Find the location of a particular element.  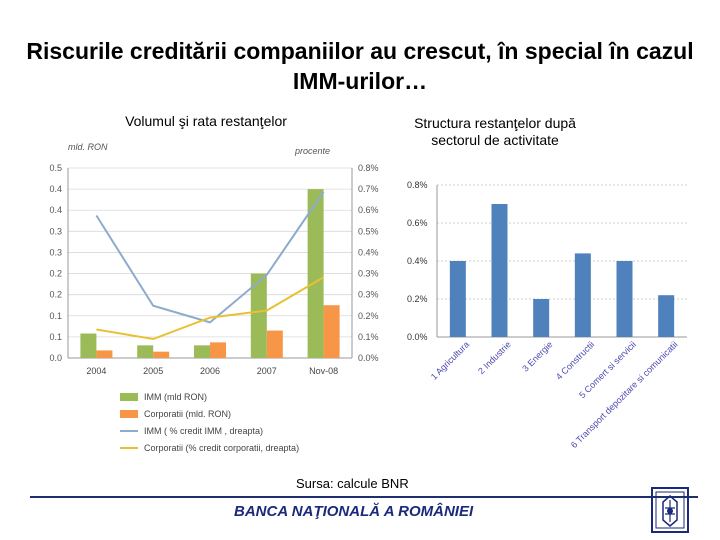

x-tick-label: Nov-08 is located at coordinates (323, 371).